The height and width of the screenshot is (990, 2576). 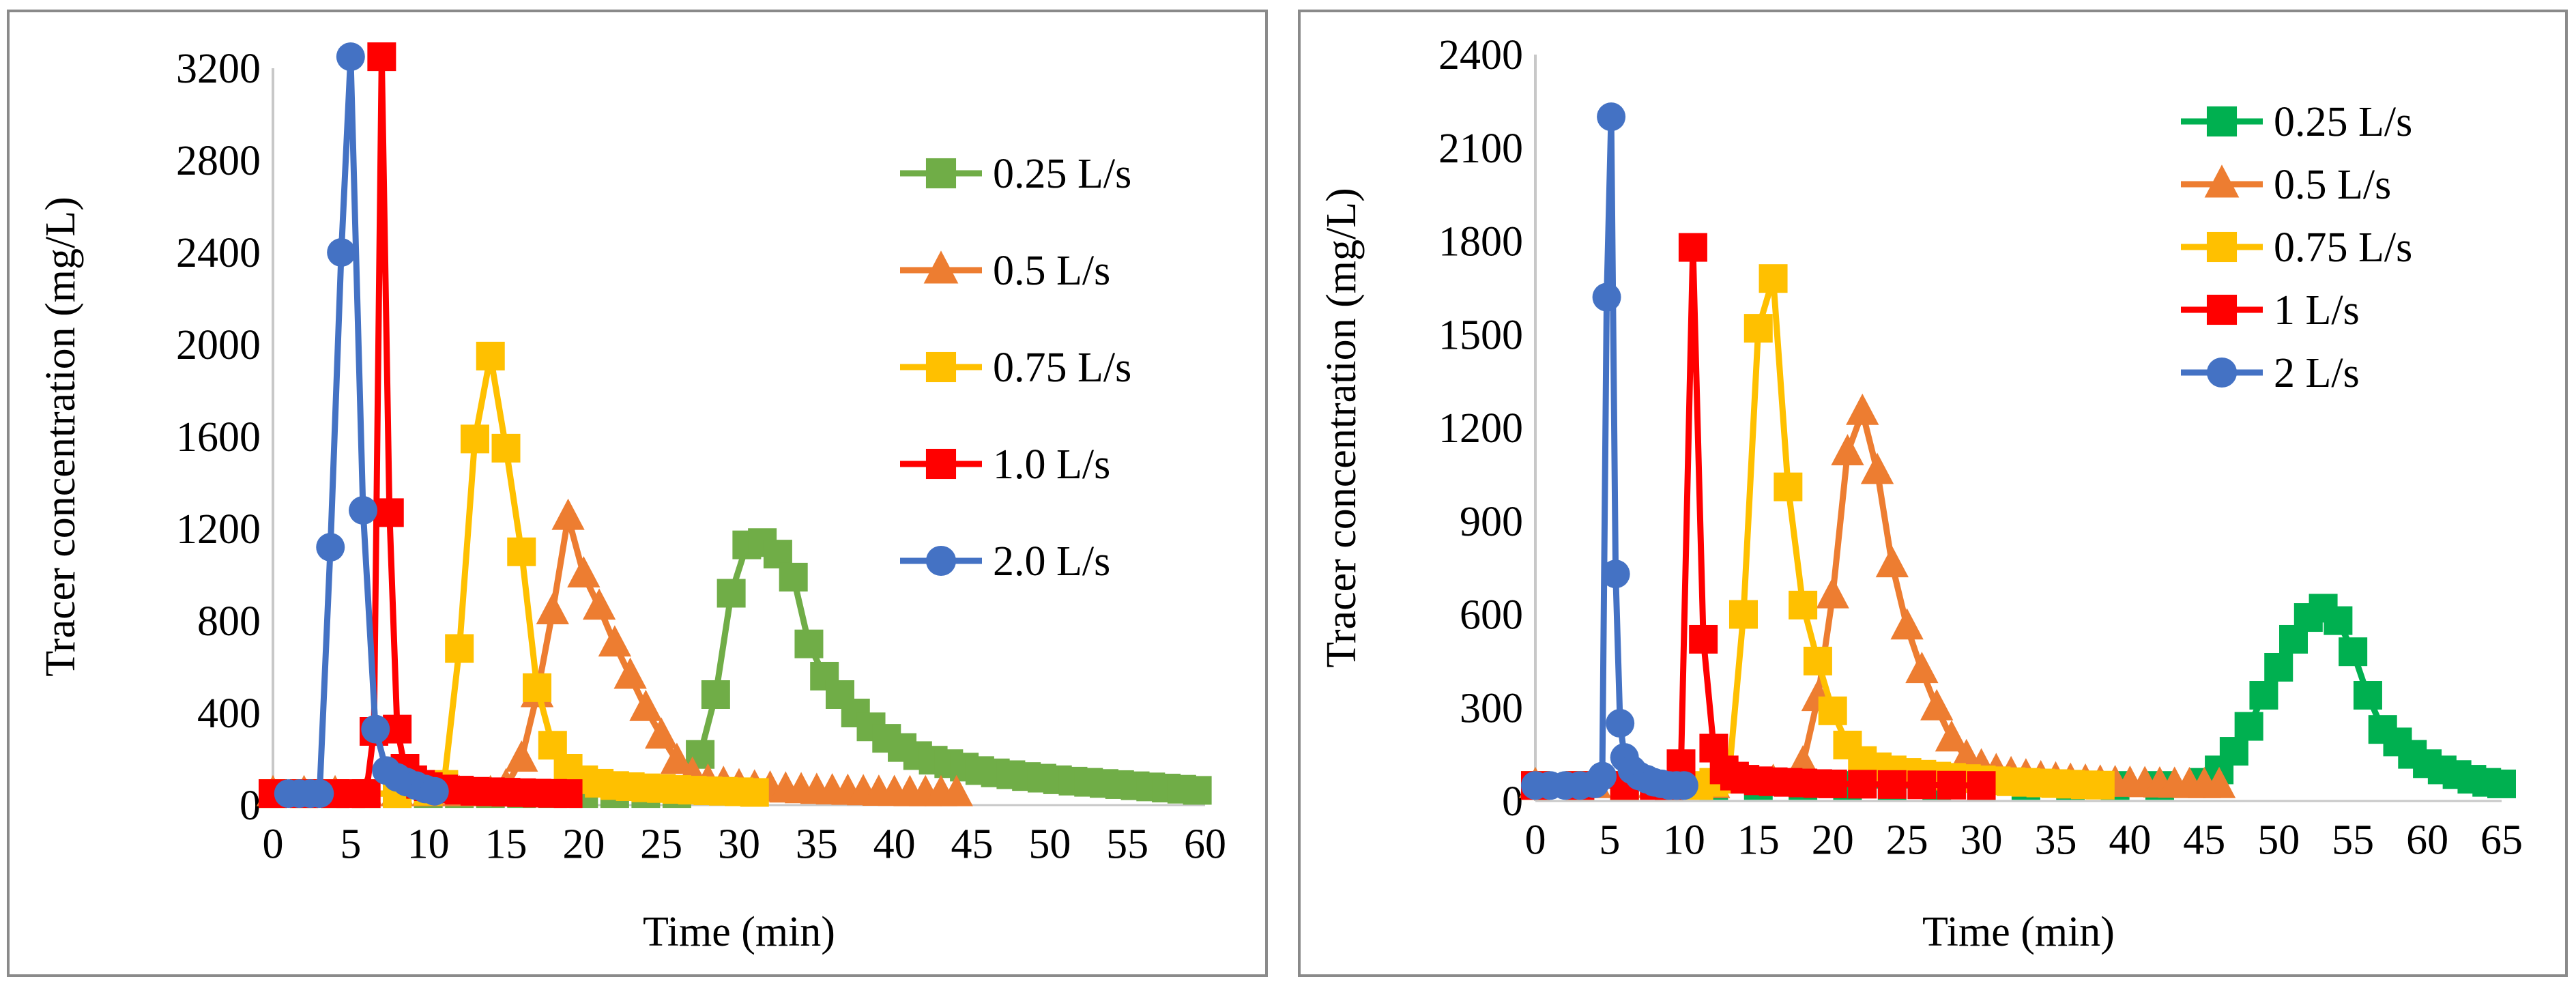 I want to click on y-tick-label: 2800, so click(x=218, y=161).